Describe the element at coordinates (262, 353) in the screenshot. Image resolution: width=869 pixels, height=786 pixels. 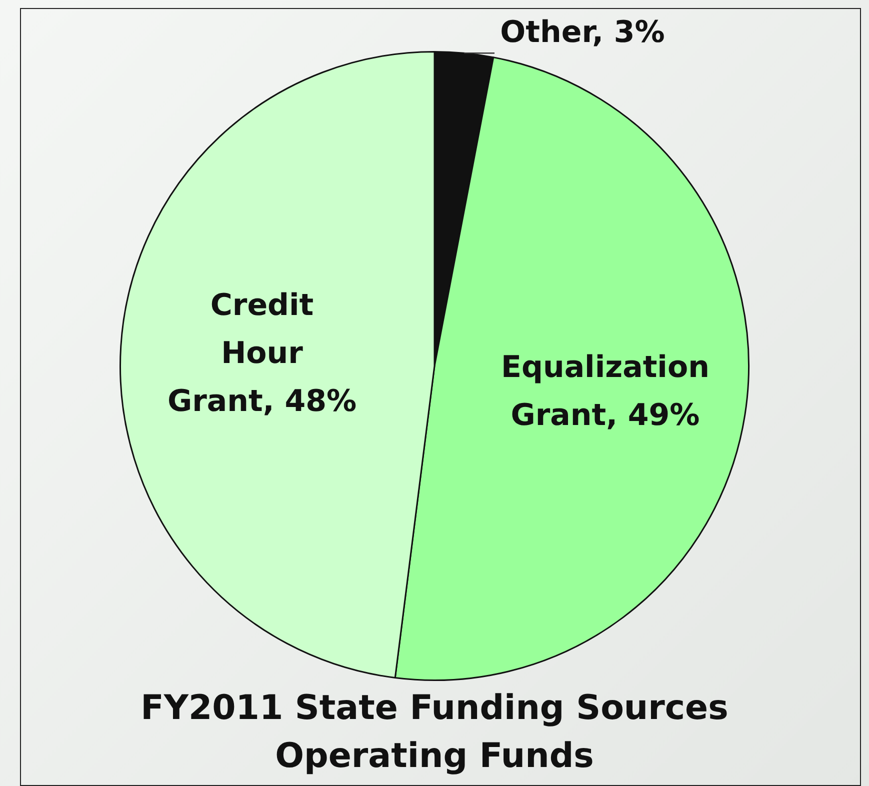
I see `slice-label: Credit Hour Grant, 48%` at that location.